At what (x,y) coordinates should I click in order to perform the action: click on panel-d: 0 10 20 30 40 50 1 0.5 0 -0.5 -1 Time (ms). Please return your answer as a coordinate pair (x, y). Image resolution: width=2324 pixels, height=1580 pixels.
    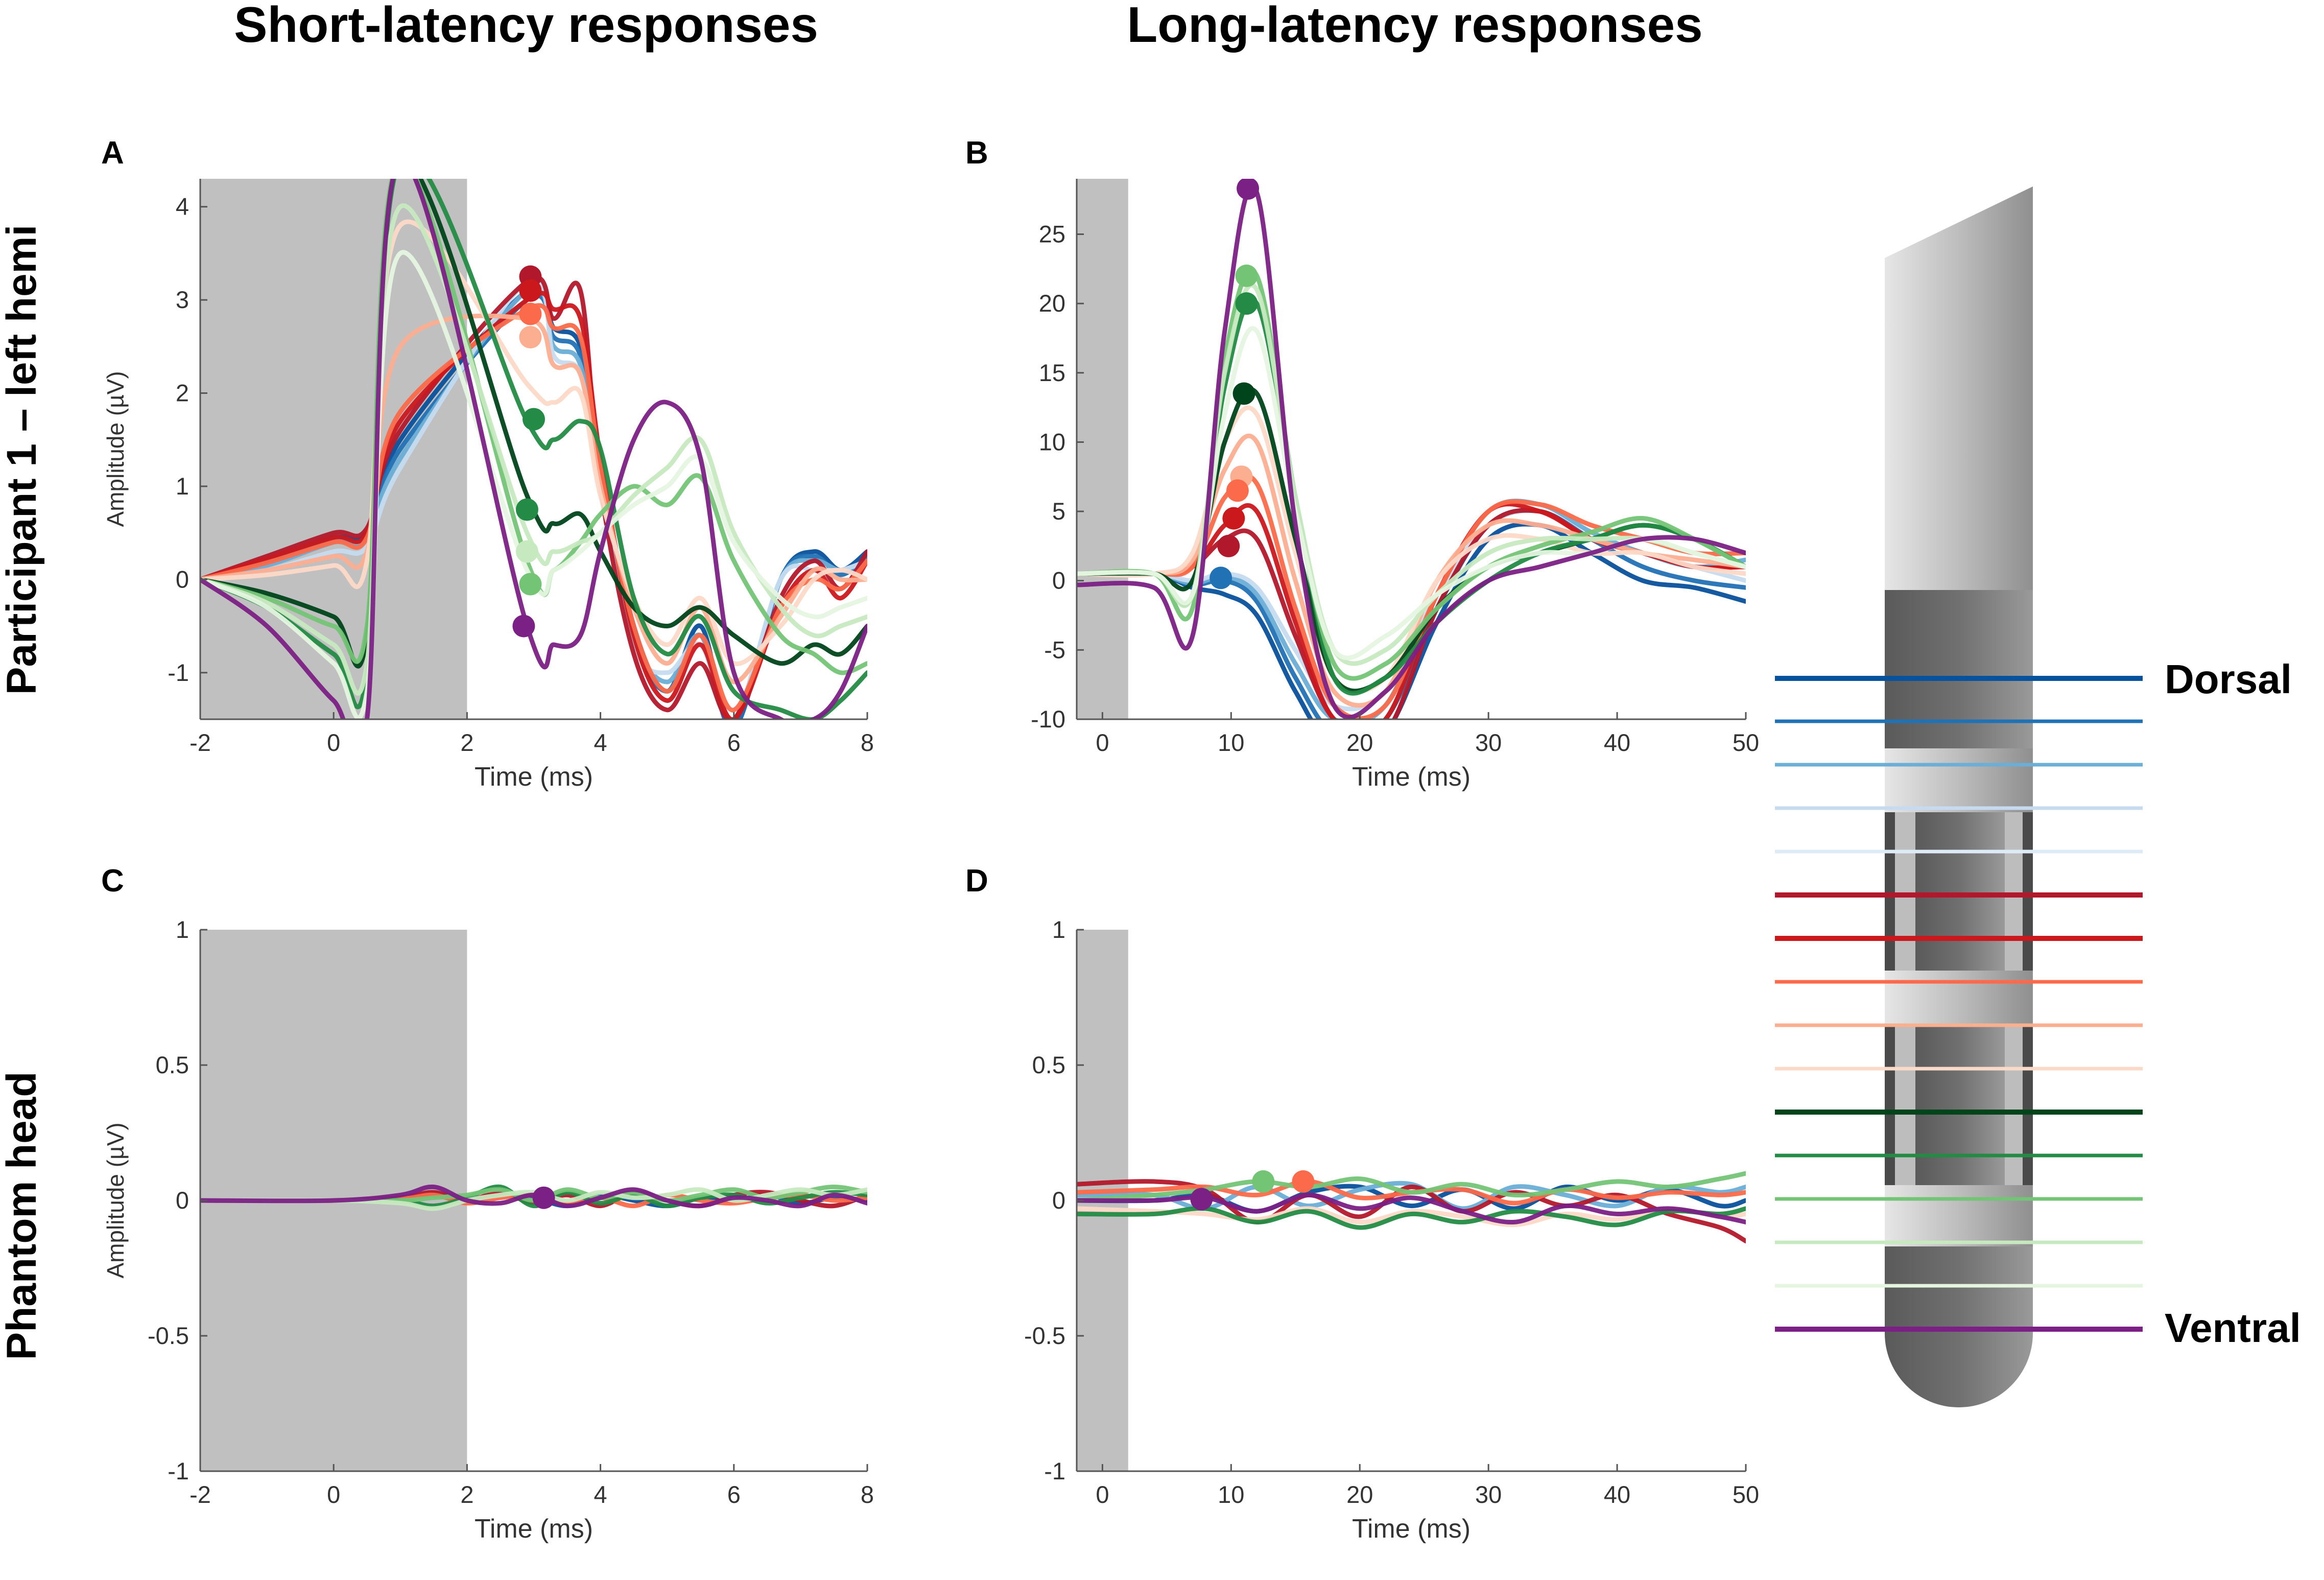
    Looking at the image, I should click on (1391, 1230).